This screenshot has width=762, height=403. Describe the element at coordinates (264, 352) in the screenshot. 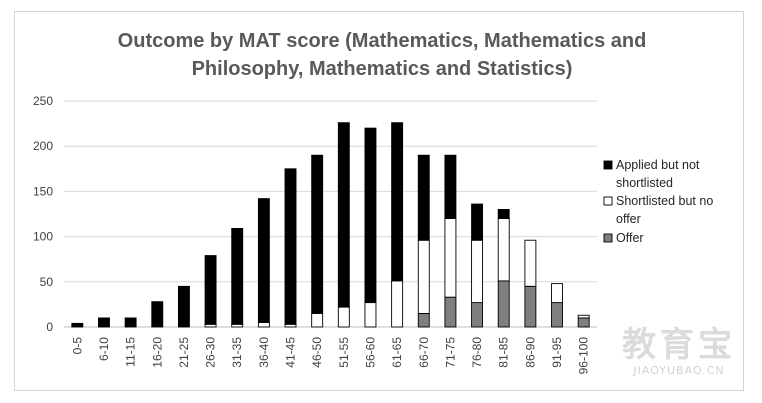

I see `x-tick-label: 36-40` at that location.